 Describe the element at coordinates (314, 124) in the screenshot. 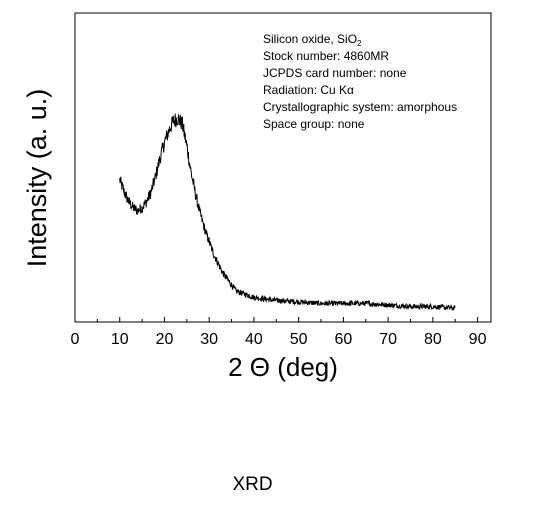

I see `annotation-line-space-group: Space group: none` at that location.